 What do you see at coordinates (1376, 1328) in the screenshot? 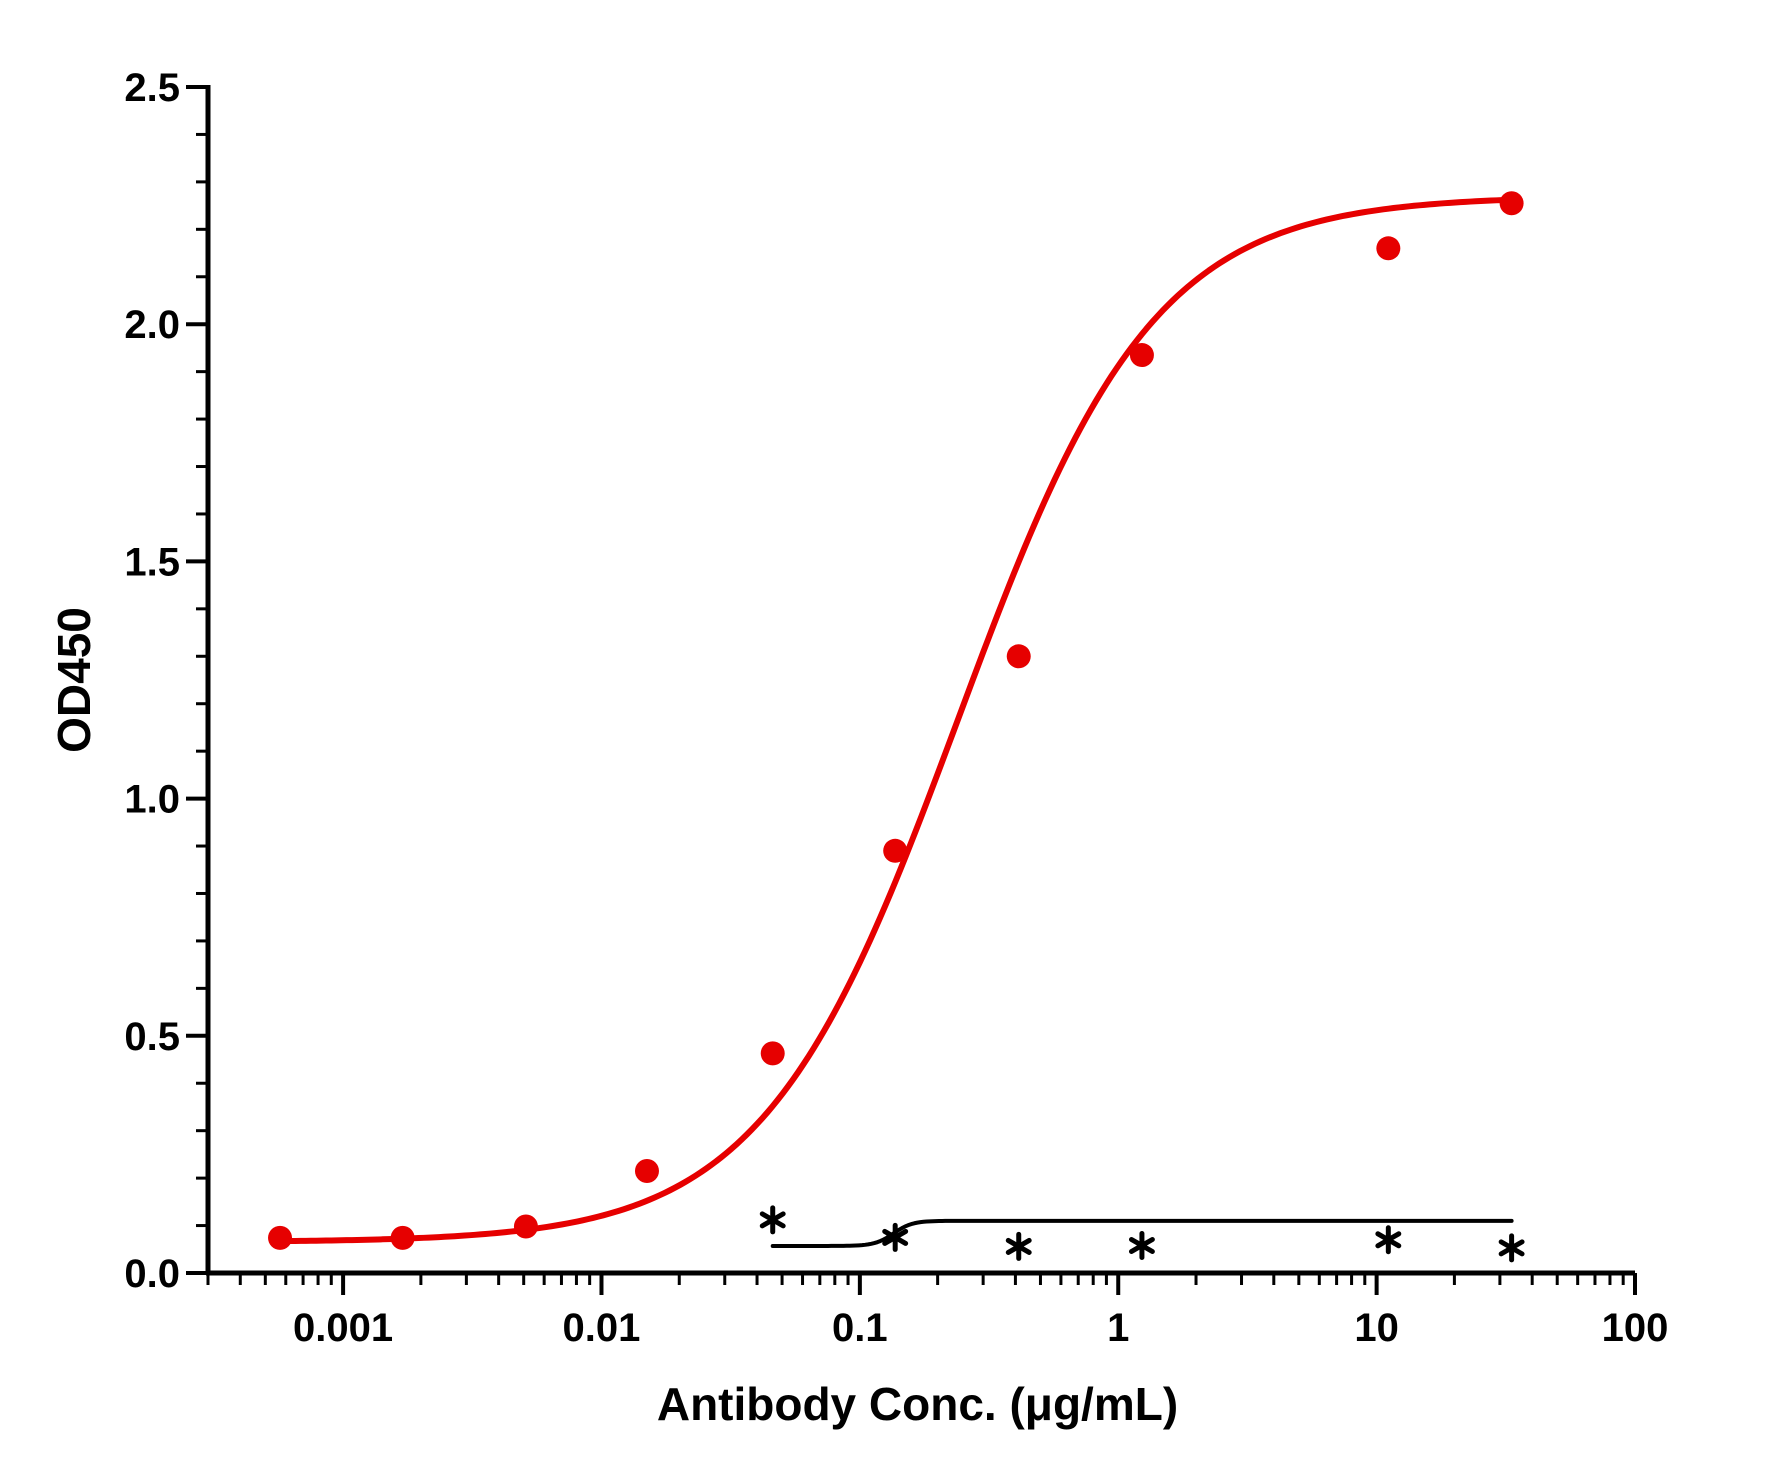
I see `x-tick-label: 10` at bounding box center [1376, 1328].